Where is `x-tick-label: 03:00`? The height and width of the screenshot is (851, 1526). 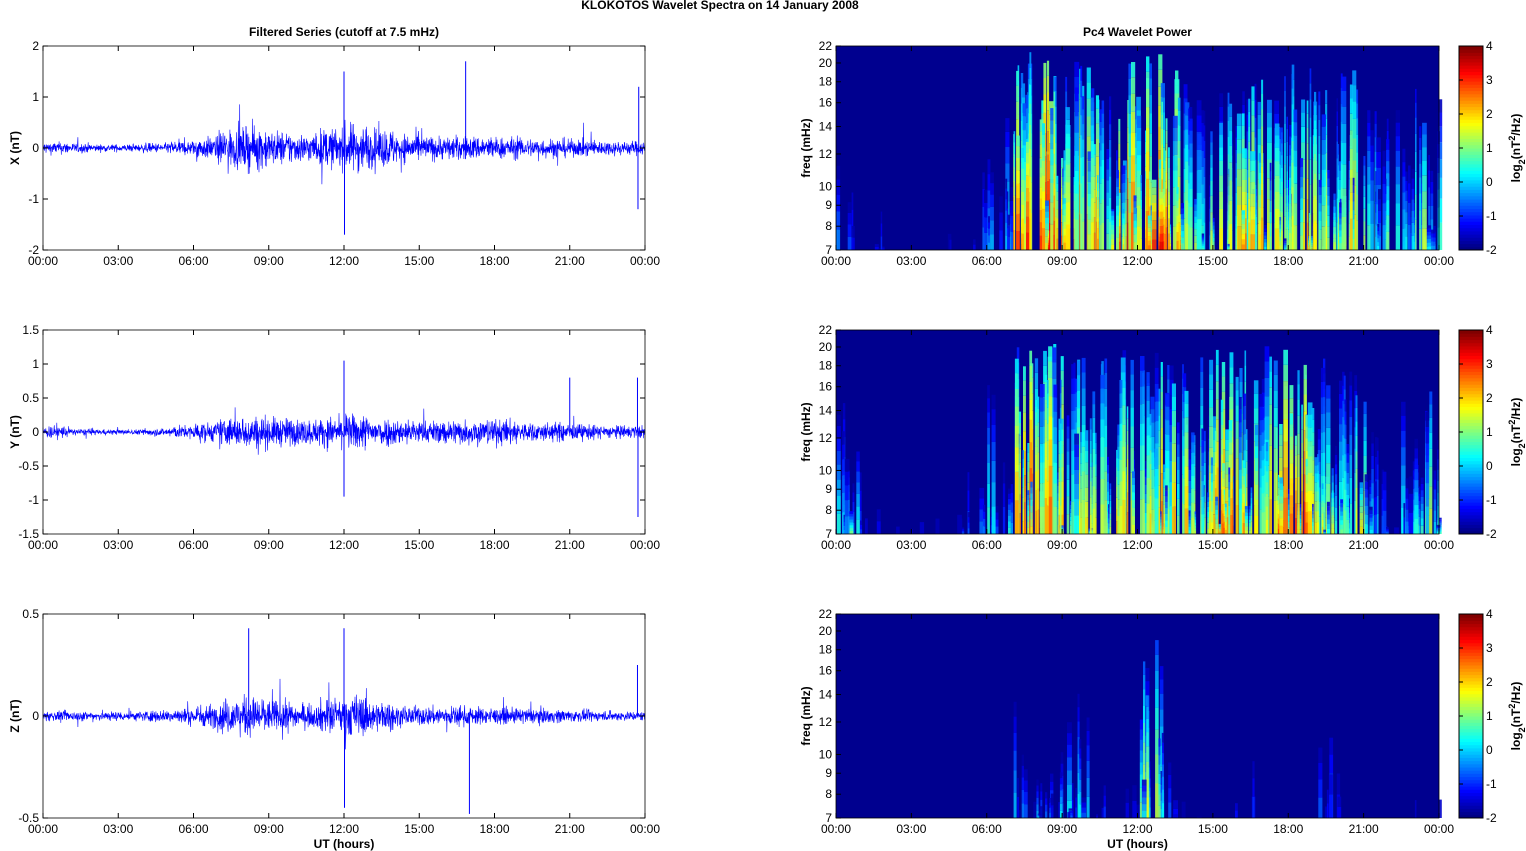
x-tick-label: 03:00 is located at coordinates (911, 545).